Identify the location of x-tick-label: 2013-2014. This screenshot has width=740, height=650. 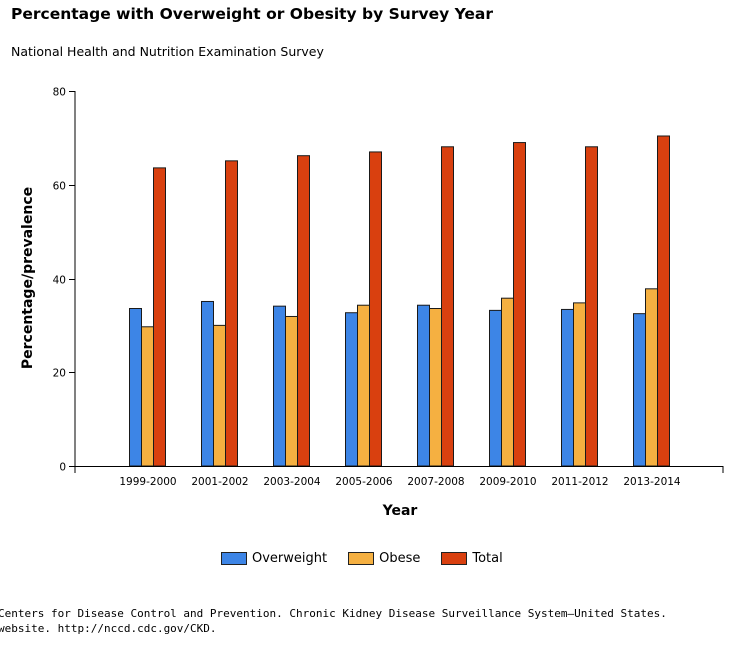
(652, 482).